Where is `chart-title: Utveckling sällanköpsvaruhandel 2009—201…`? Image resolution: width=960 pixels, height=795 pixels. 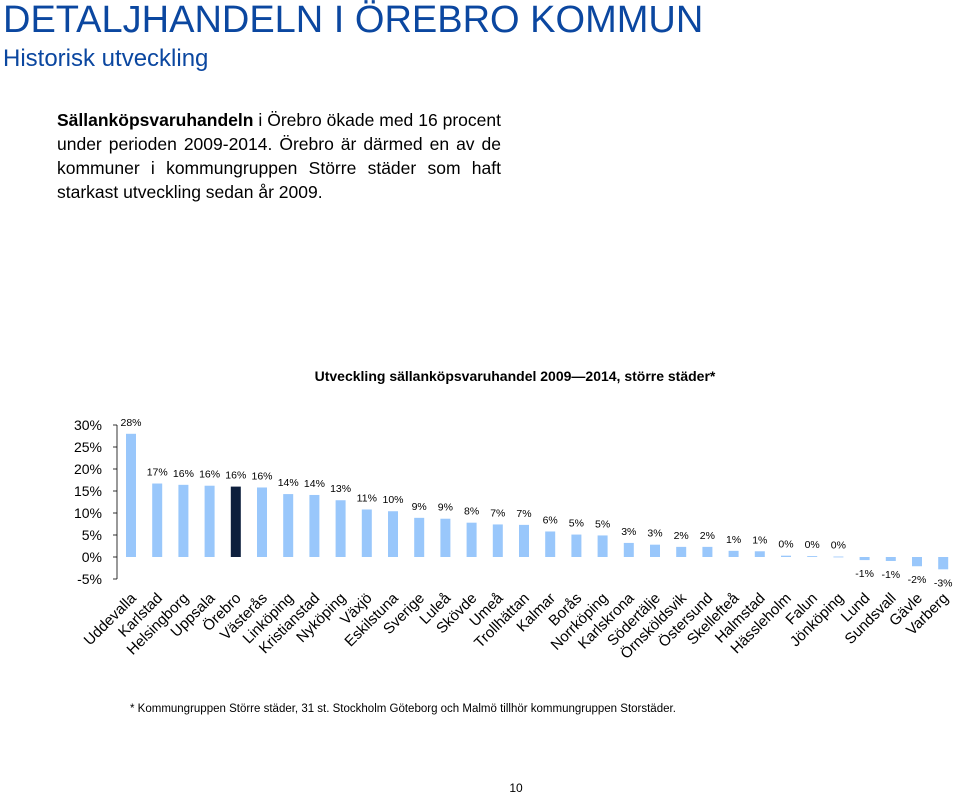 chart-title: Utveckling sällanköpsvaruhandel 2009—201… is located at coordinates (515, 376).